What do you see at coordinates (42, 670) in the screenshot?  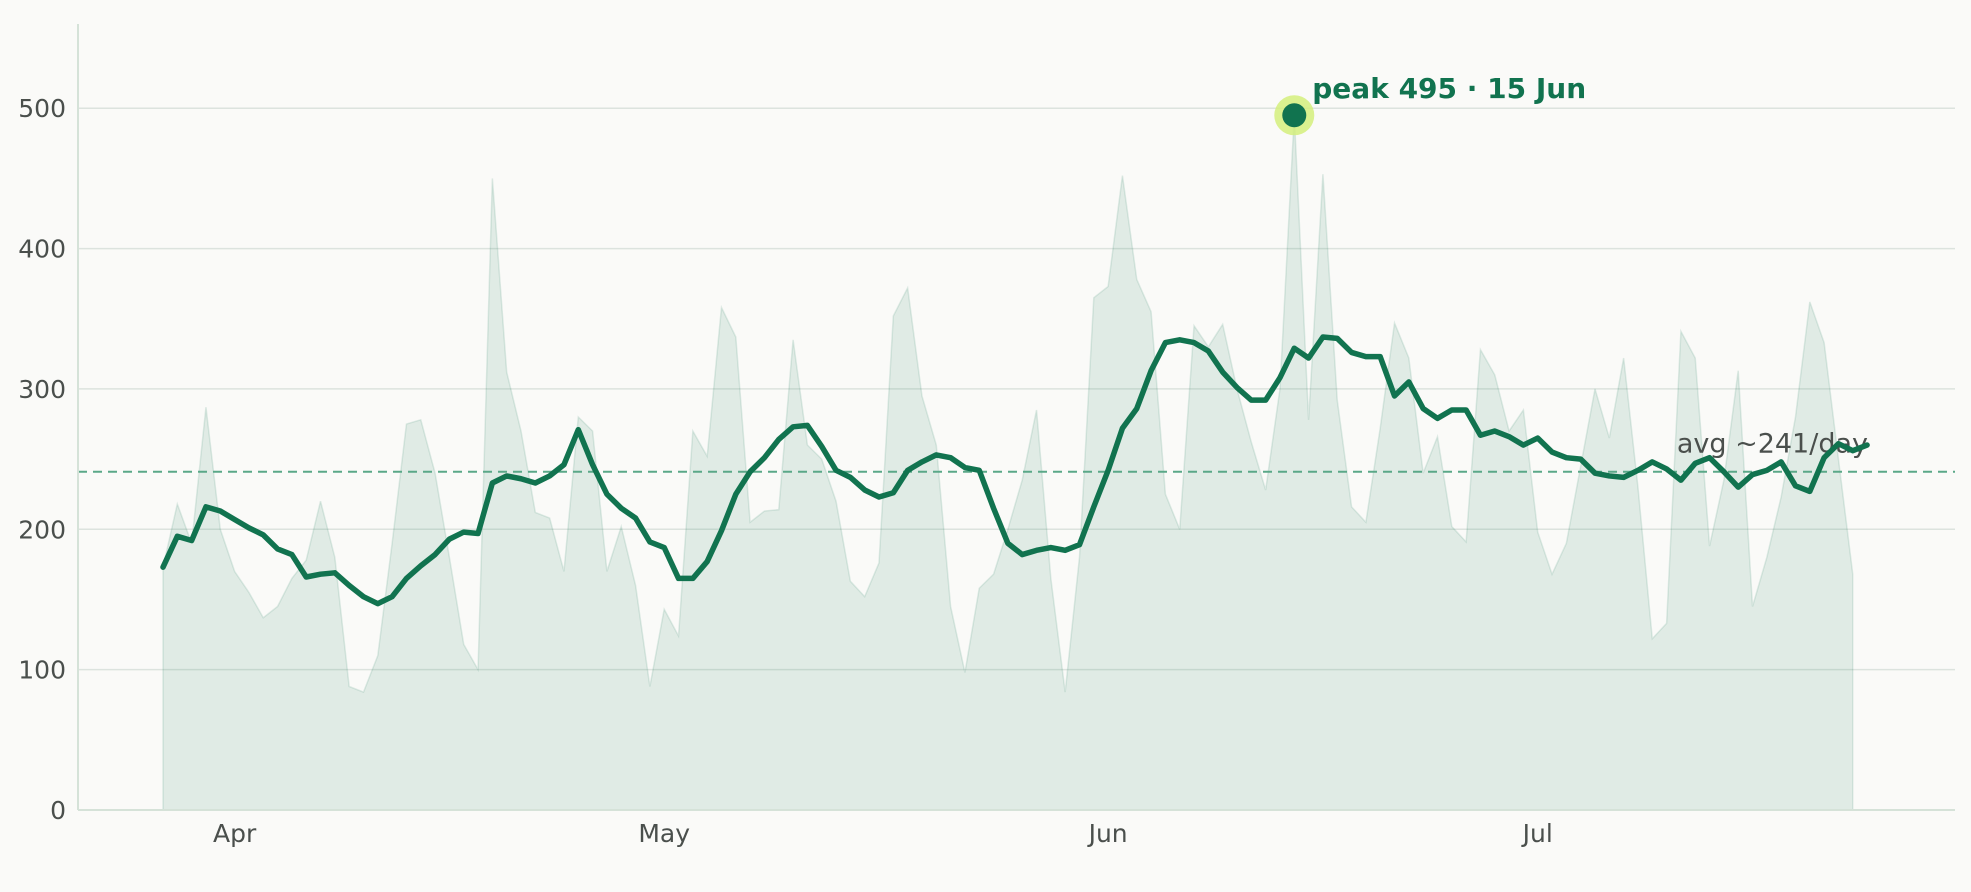 I see `y-tick-label: 100` at bounding box center [42, 670].